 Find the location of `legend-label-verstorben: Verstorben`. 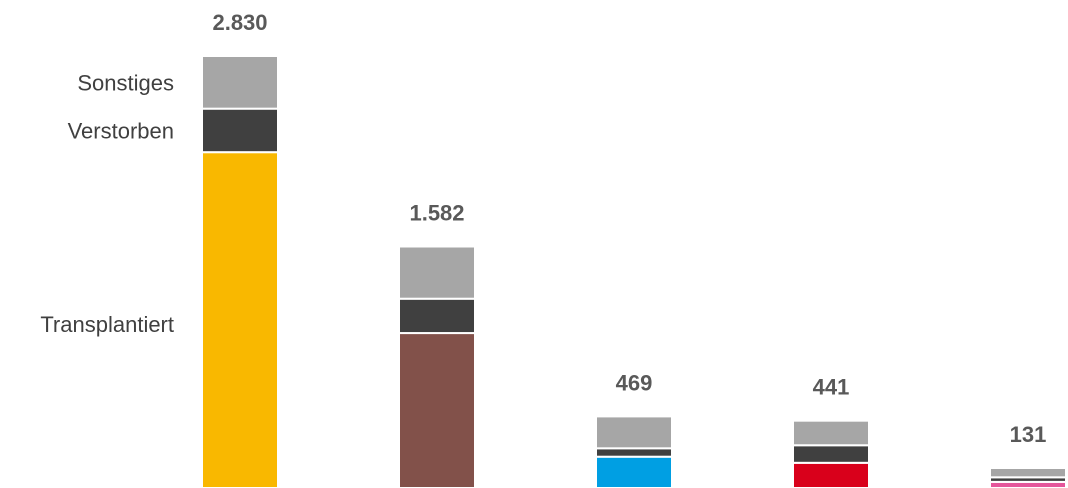

legend-label-verstorben: Verstorben is located at coordinates (121, 130).